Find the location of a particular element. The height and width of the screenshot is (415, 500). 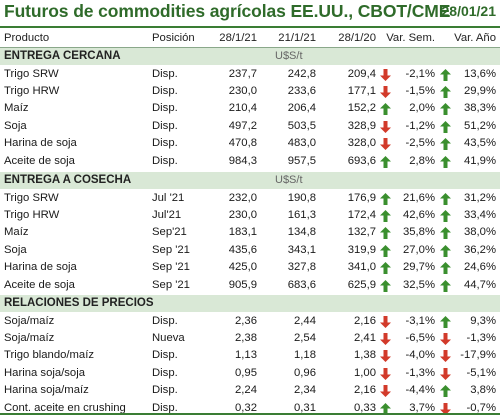

value-21-1-21: 683,6 is located at coordinates (301, 284).